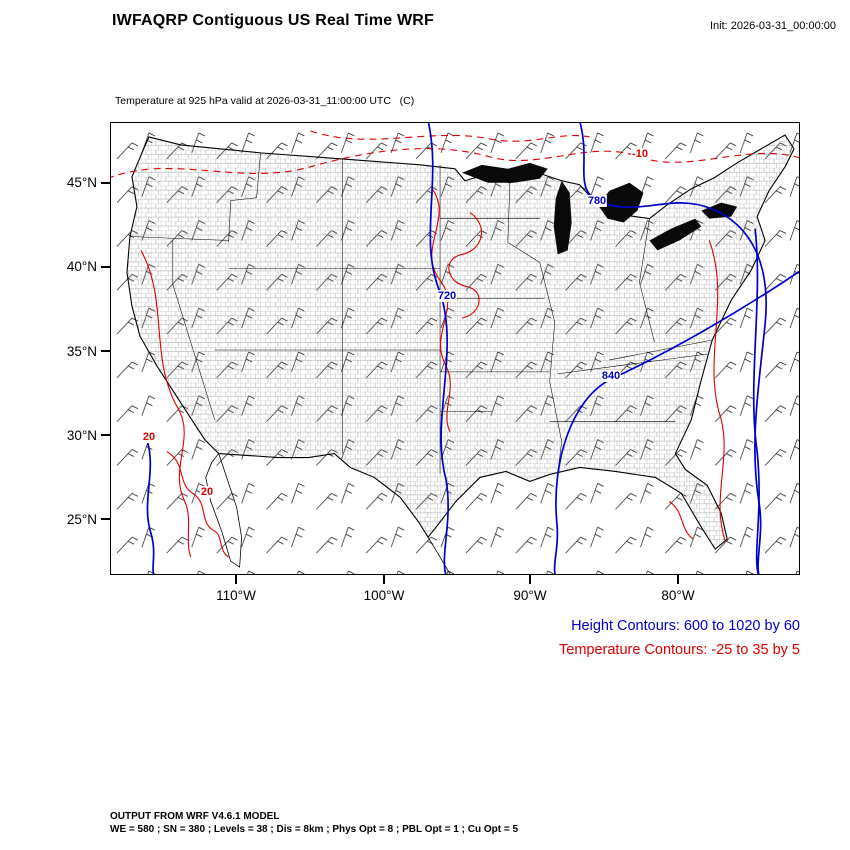  I want to click on temperature-contour-legend: Temperature Contours: -25 to 35 by 5, so click(679, 650).